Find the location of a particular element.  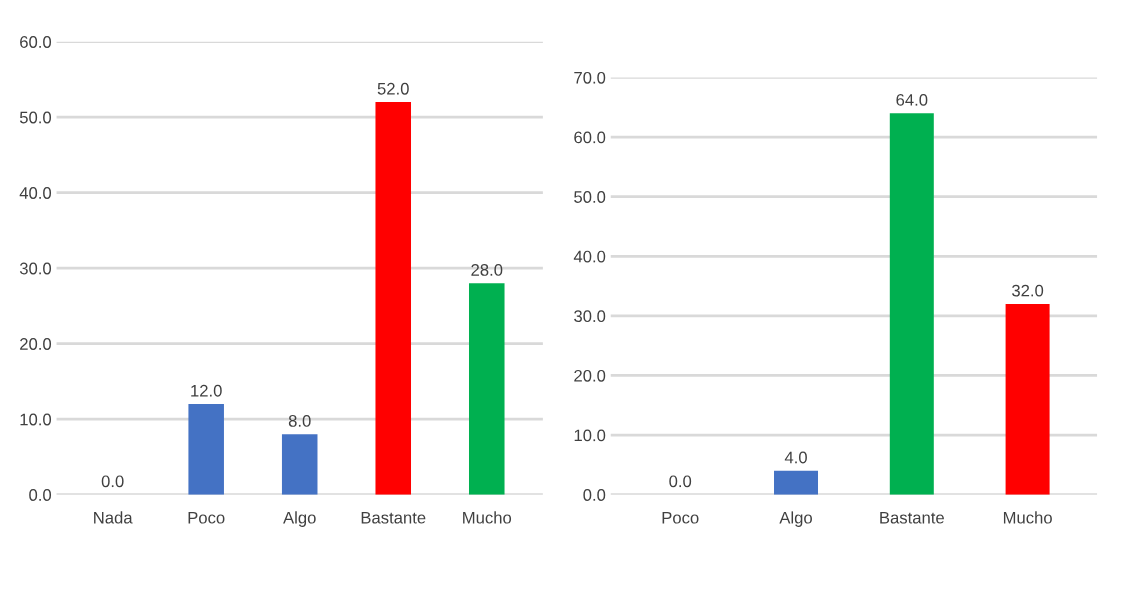

y-tick-label: 70.0 is located at coordinates (590, 77).